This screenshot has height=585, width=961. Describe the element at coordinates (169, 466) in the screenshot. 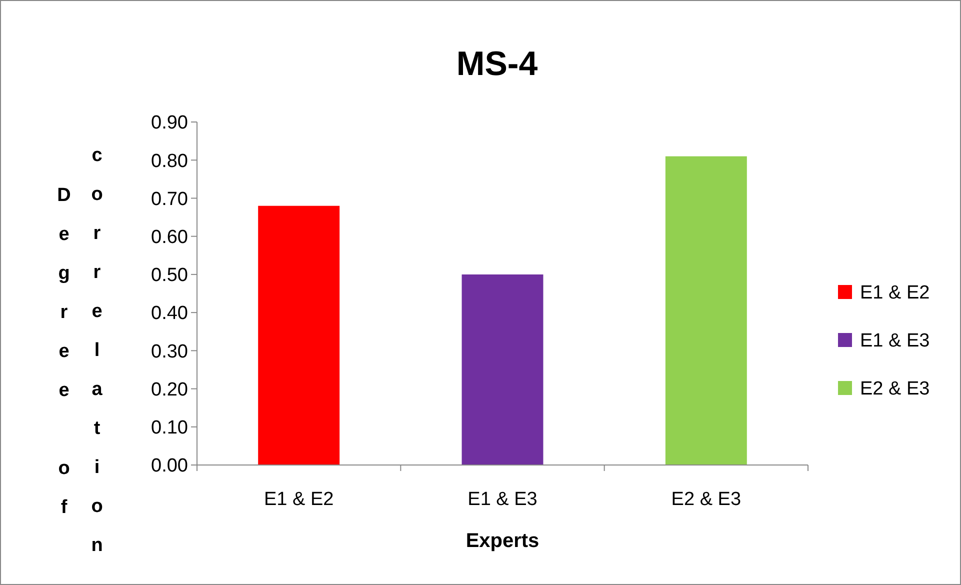

I see `y-tick-label: 0.00` at that location.